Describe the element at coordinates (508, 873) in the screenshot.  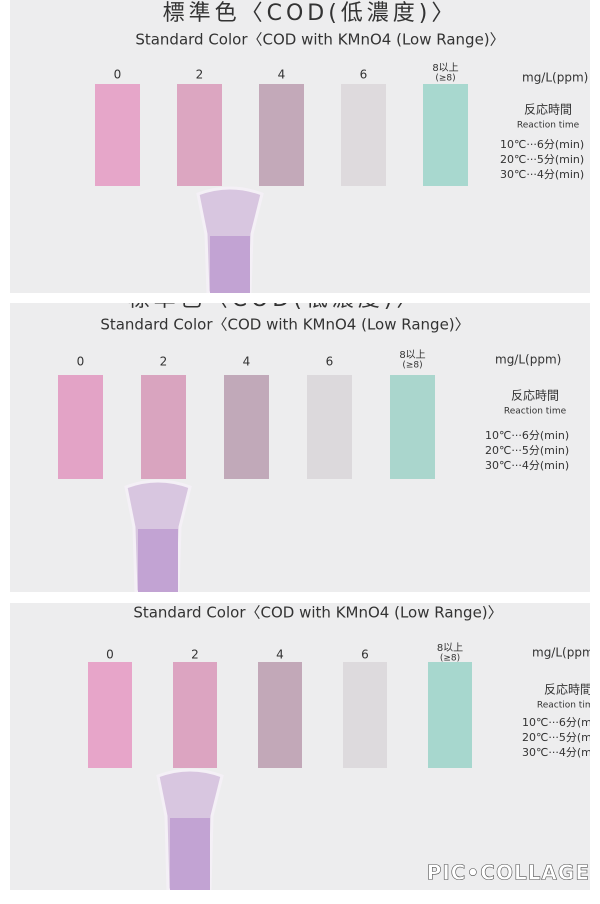
I see `watermark: PIC•COLLAGE` at that location.